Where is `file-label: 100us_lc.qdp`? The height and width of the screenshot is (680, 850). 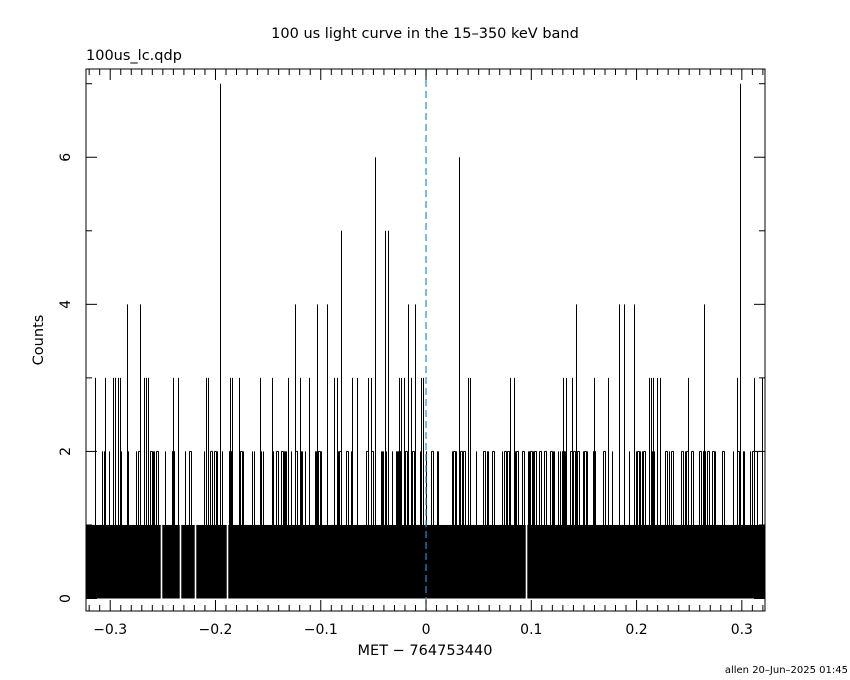 file-label: 100us_lc.qdp is located at coordinates (134, 56).